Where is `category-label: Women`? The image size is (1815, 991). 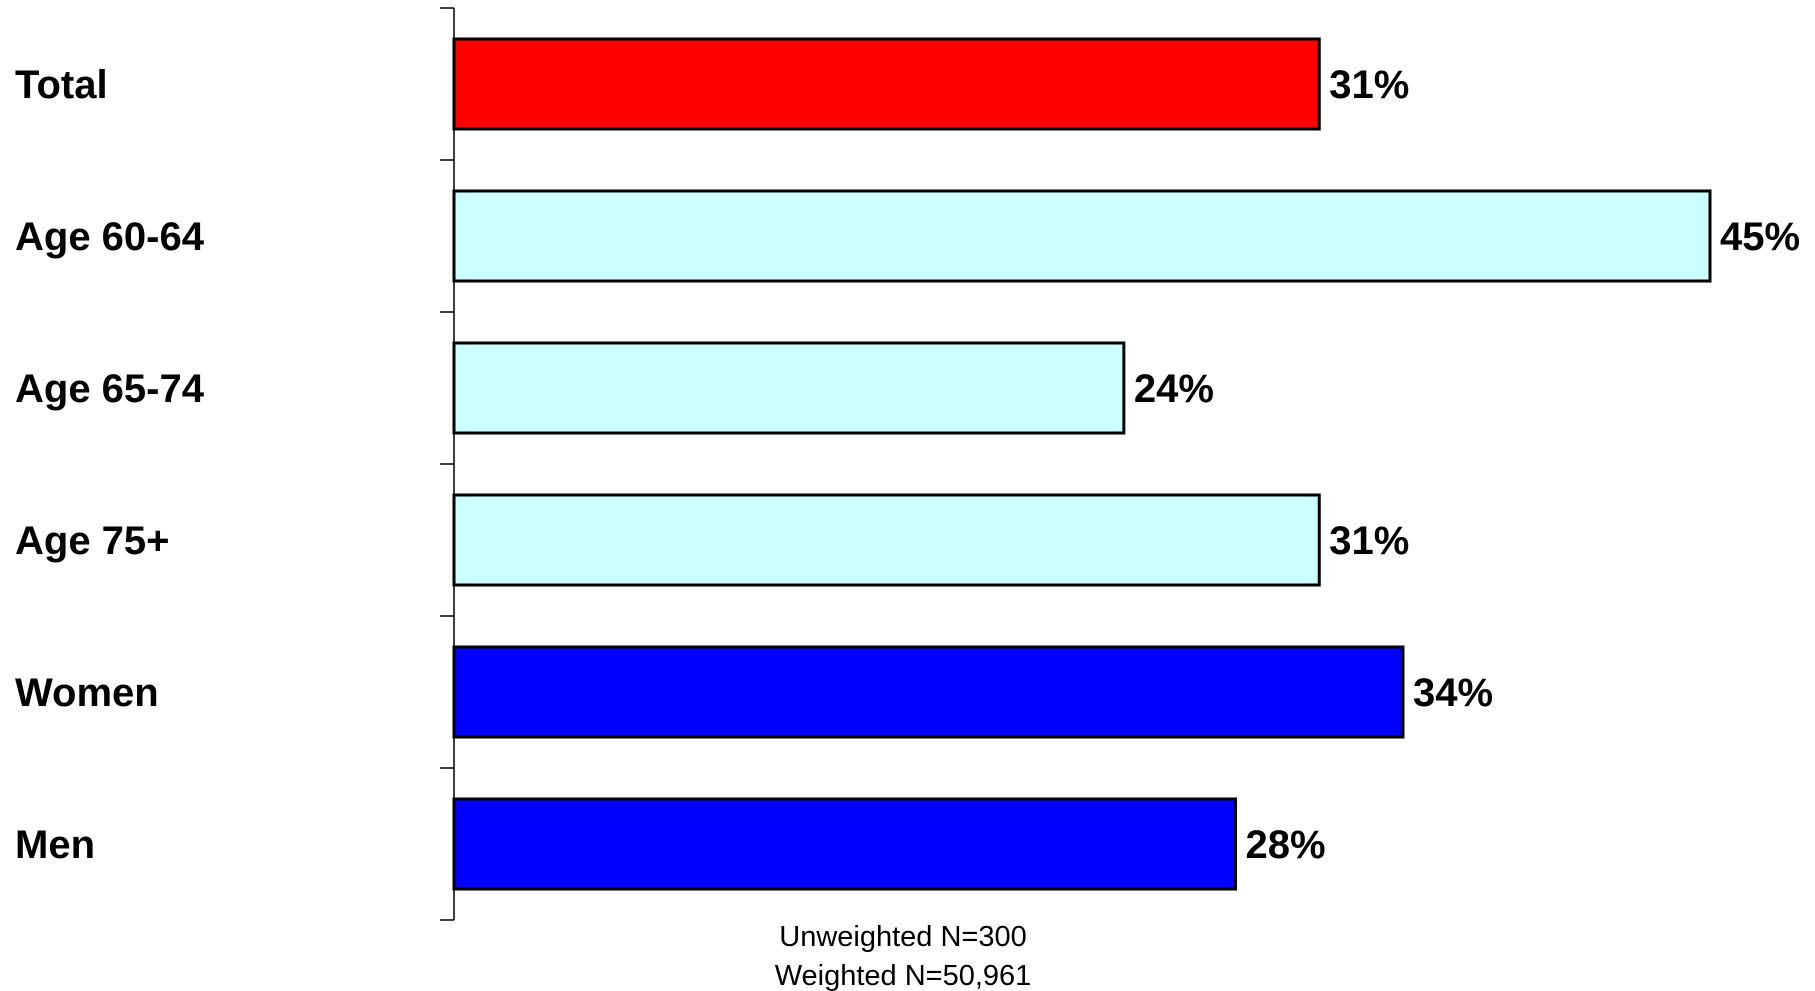
category-label: Women is located at coordinates (87, 693).